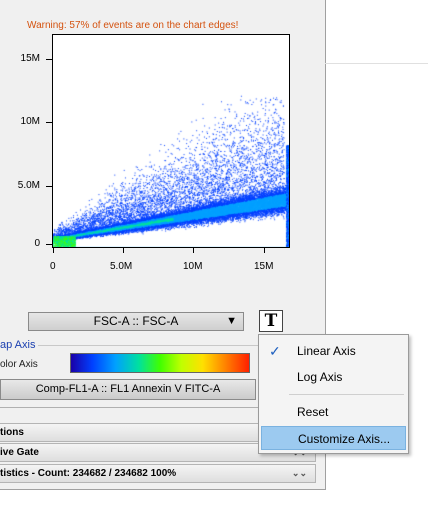  I want to click on menu-separator, so click(346, 394).